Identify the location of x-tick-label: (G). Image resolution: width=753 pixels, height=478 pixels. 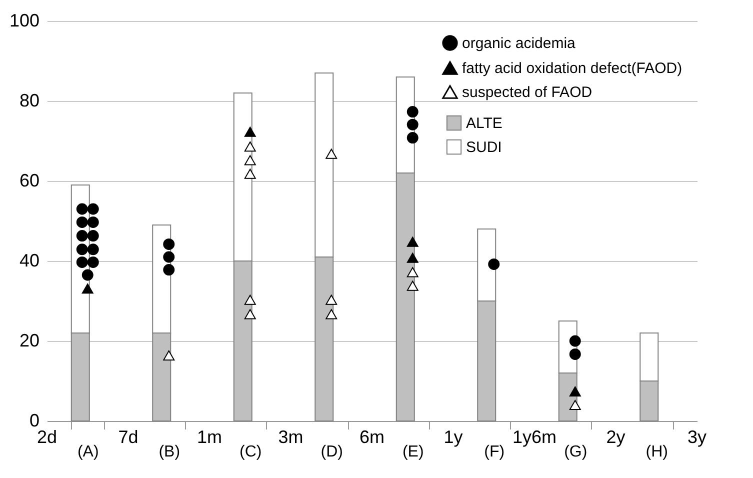
(576, 452).